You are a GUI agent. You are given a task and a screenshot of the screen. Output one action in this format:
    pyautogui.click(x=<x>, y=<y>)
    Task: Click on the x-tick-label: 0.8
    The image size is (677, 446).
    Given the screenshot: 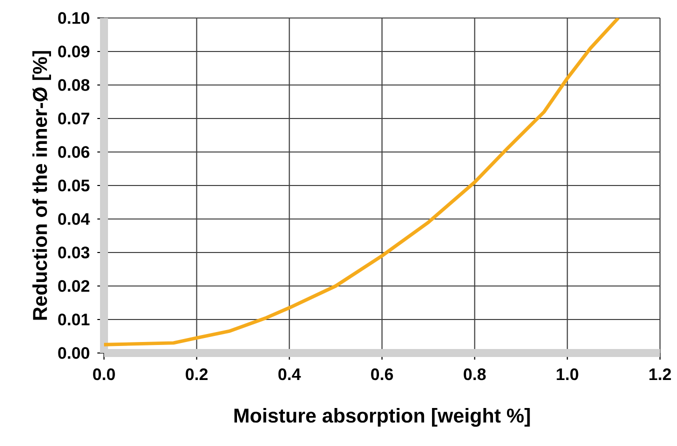 What is the action you would take?
    pyautogui.click(x=475, y=374)
    